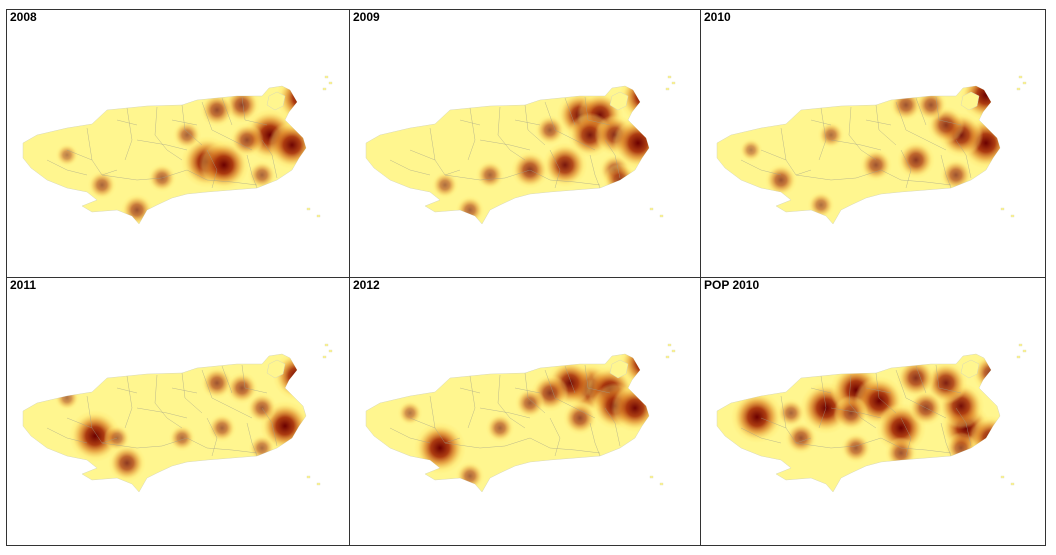  I want to click on panel-title: 2011, so click(23, 285).